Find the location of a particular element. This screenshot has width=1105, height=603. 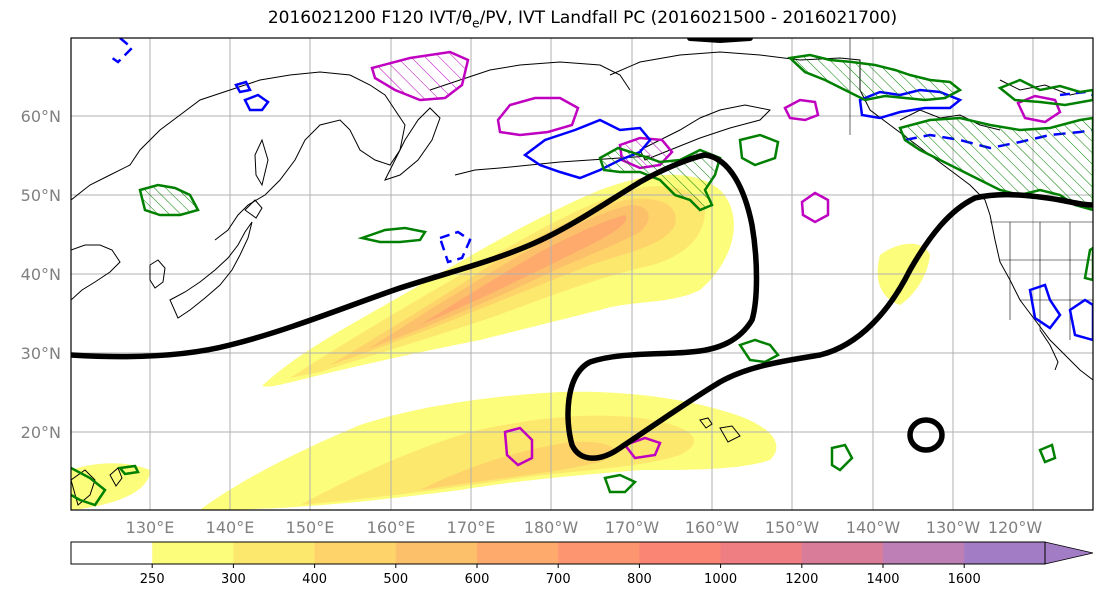

lon-label-140e: 140°E is located at coordinates (230, 527).